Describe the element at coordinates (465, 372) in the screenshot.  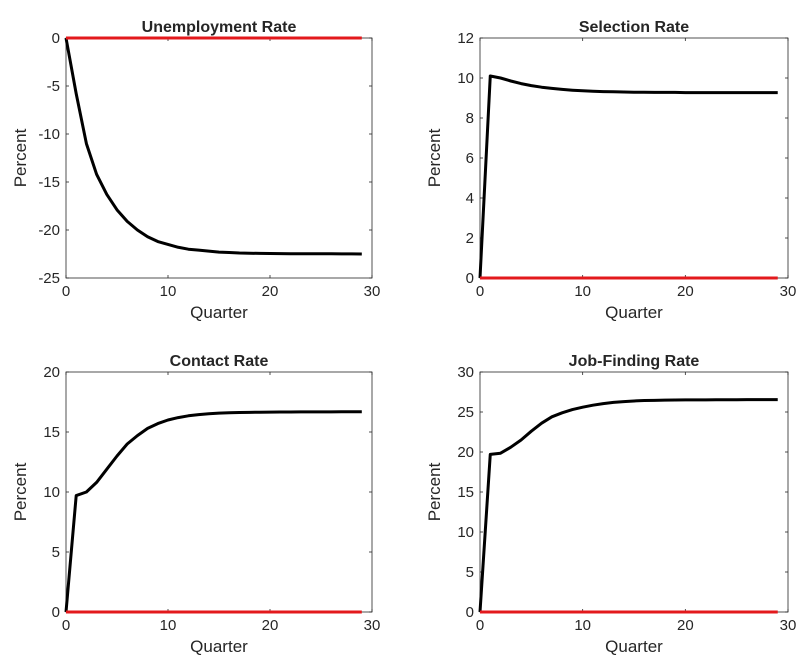
I see `y-tick-label: 30` at that location.